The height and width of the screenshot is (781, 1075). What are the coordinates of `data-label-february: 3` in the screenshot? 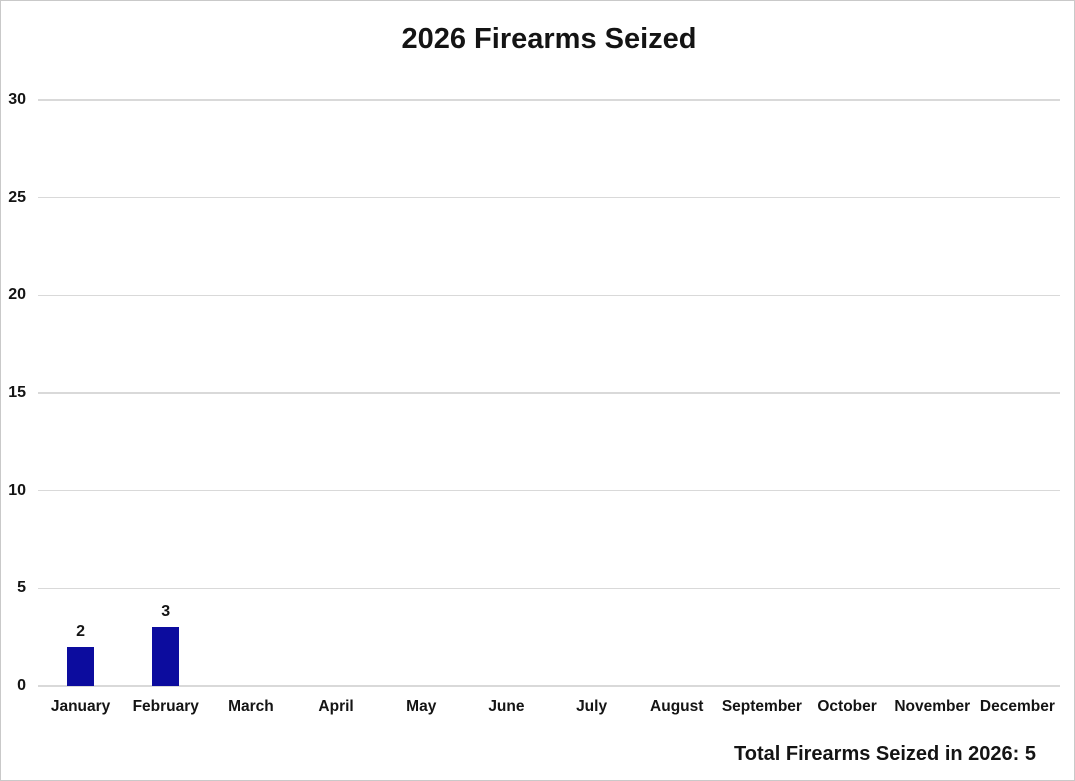 It's located at (166, 612).